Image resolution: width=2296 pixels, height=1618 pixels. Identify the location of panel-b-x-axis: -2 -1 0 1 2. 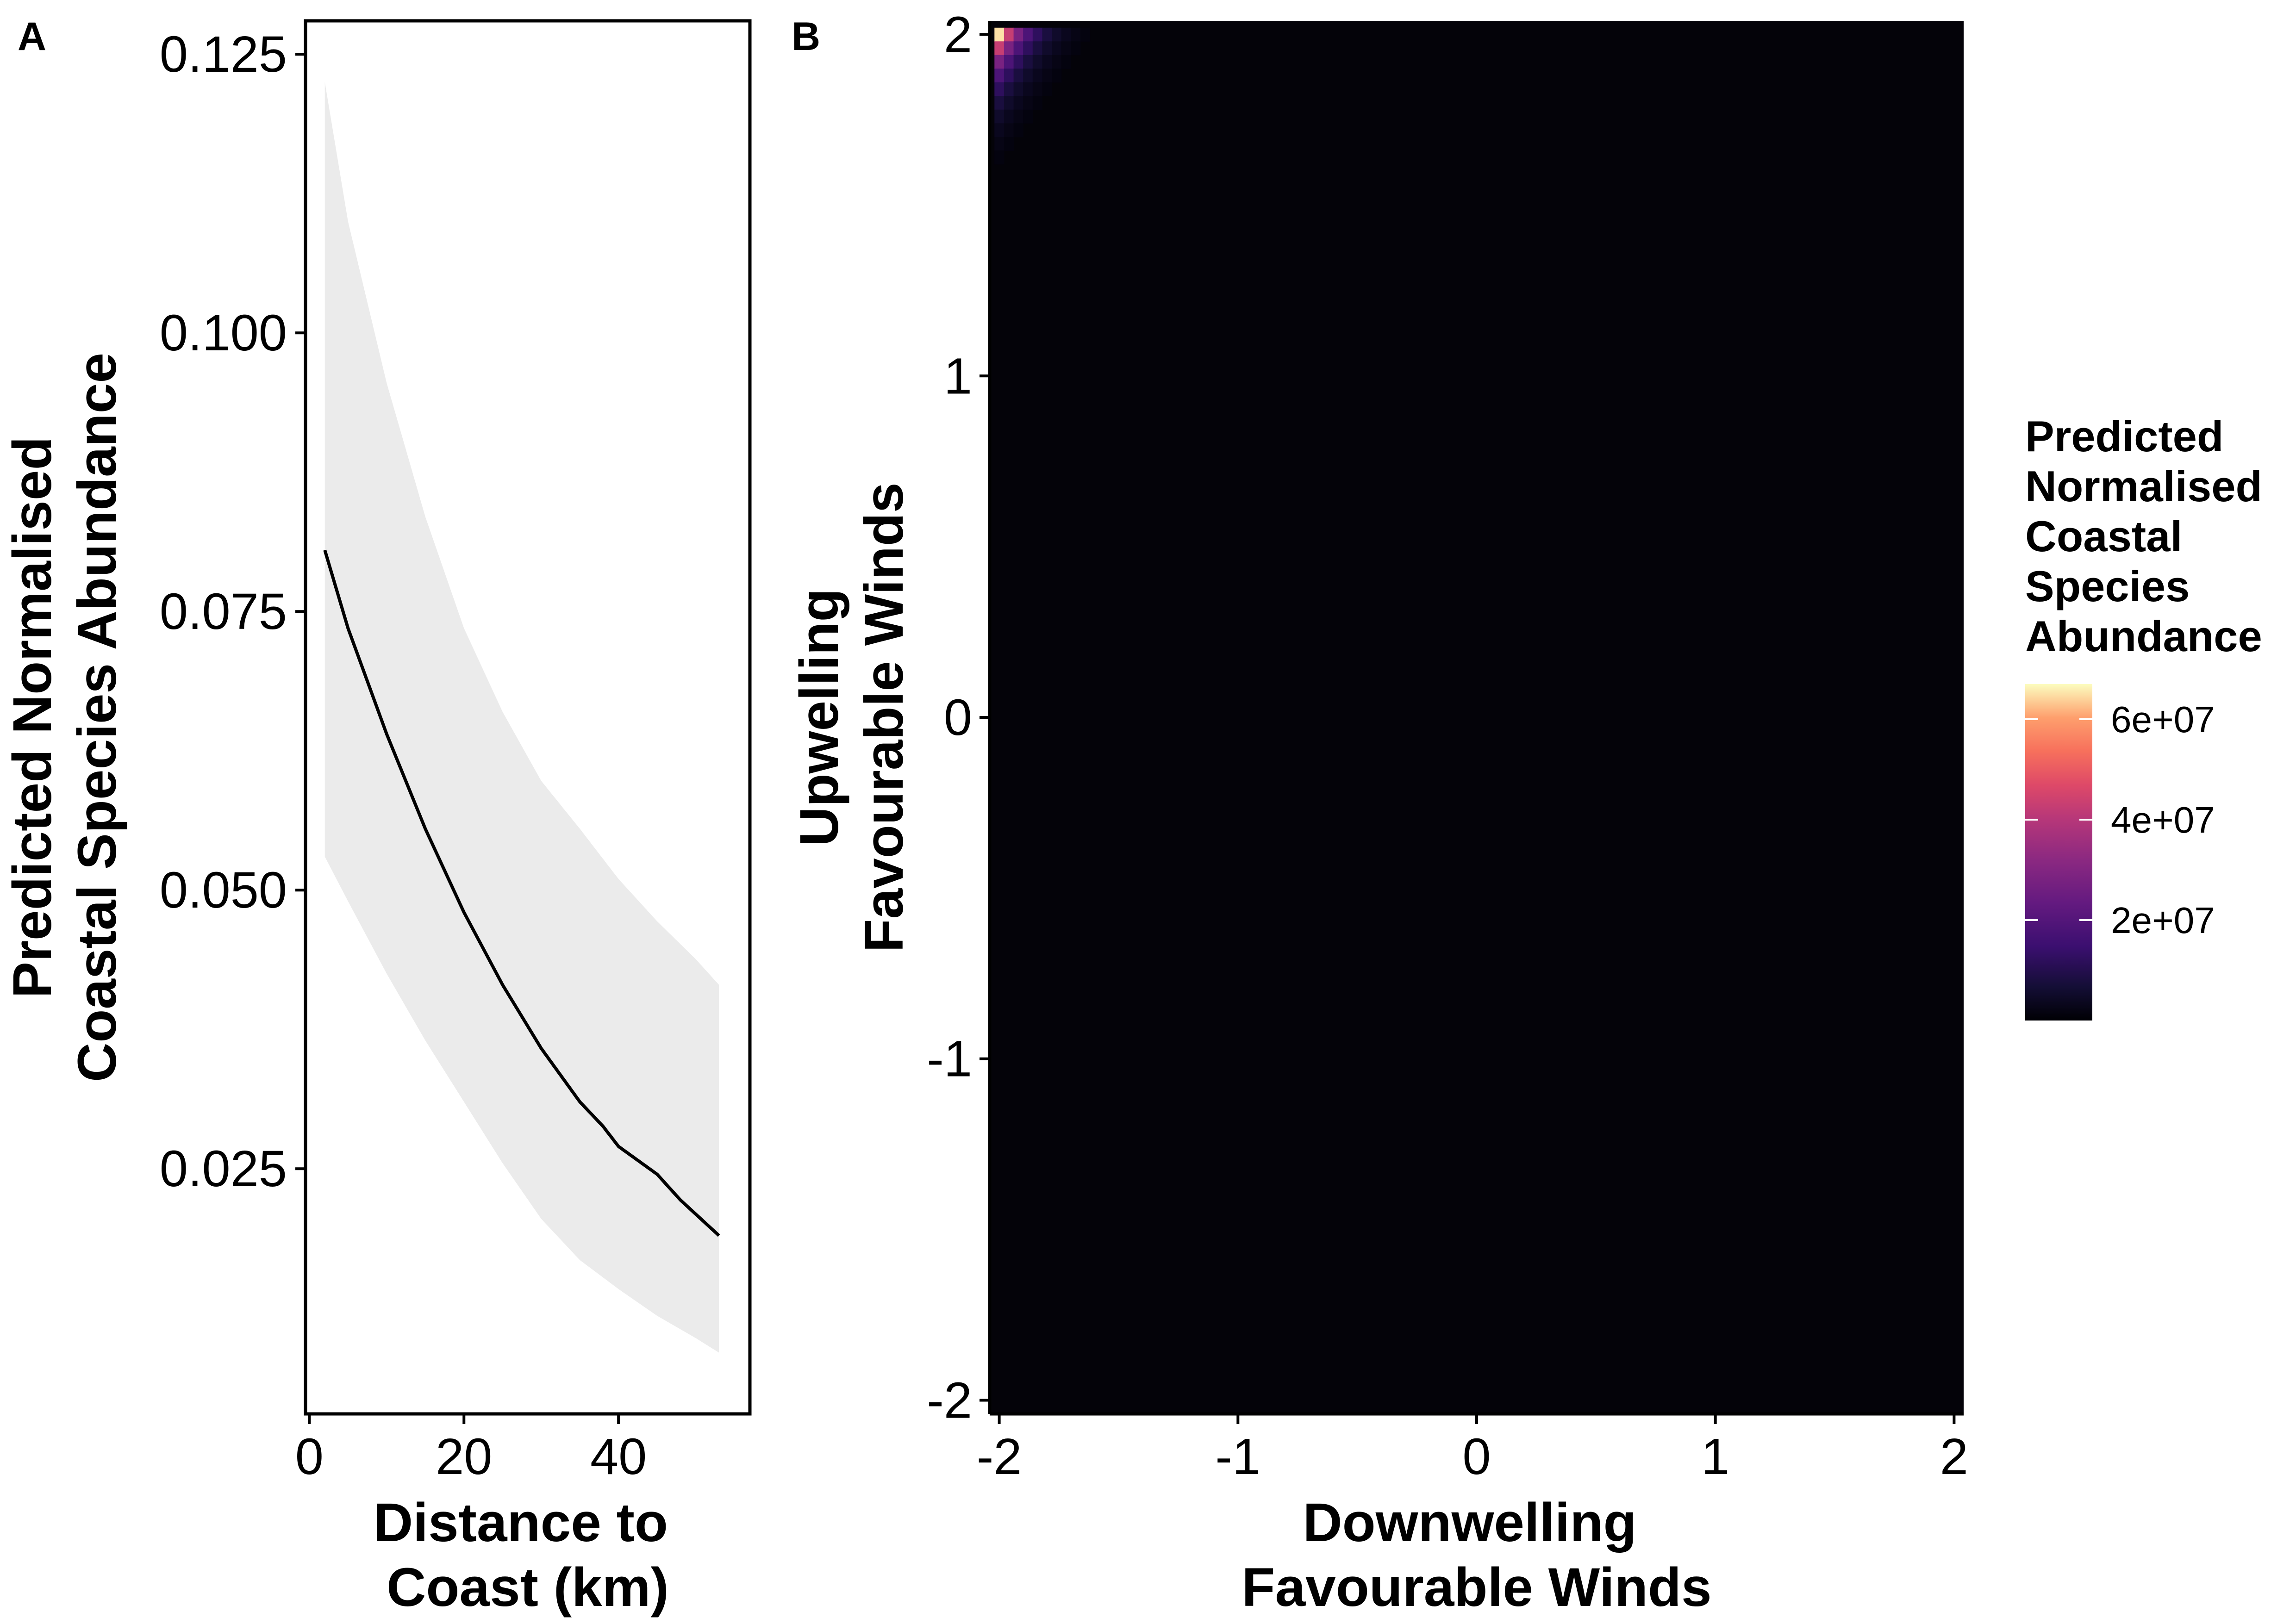
(1472, 1448).